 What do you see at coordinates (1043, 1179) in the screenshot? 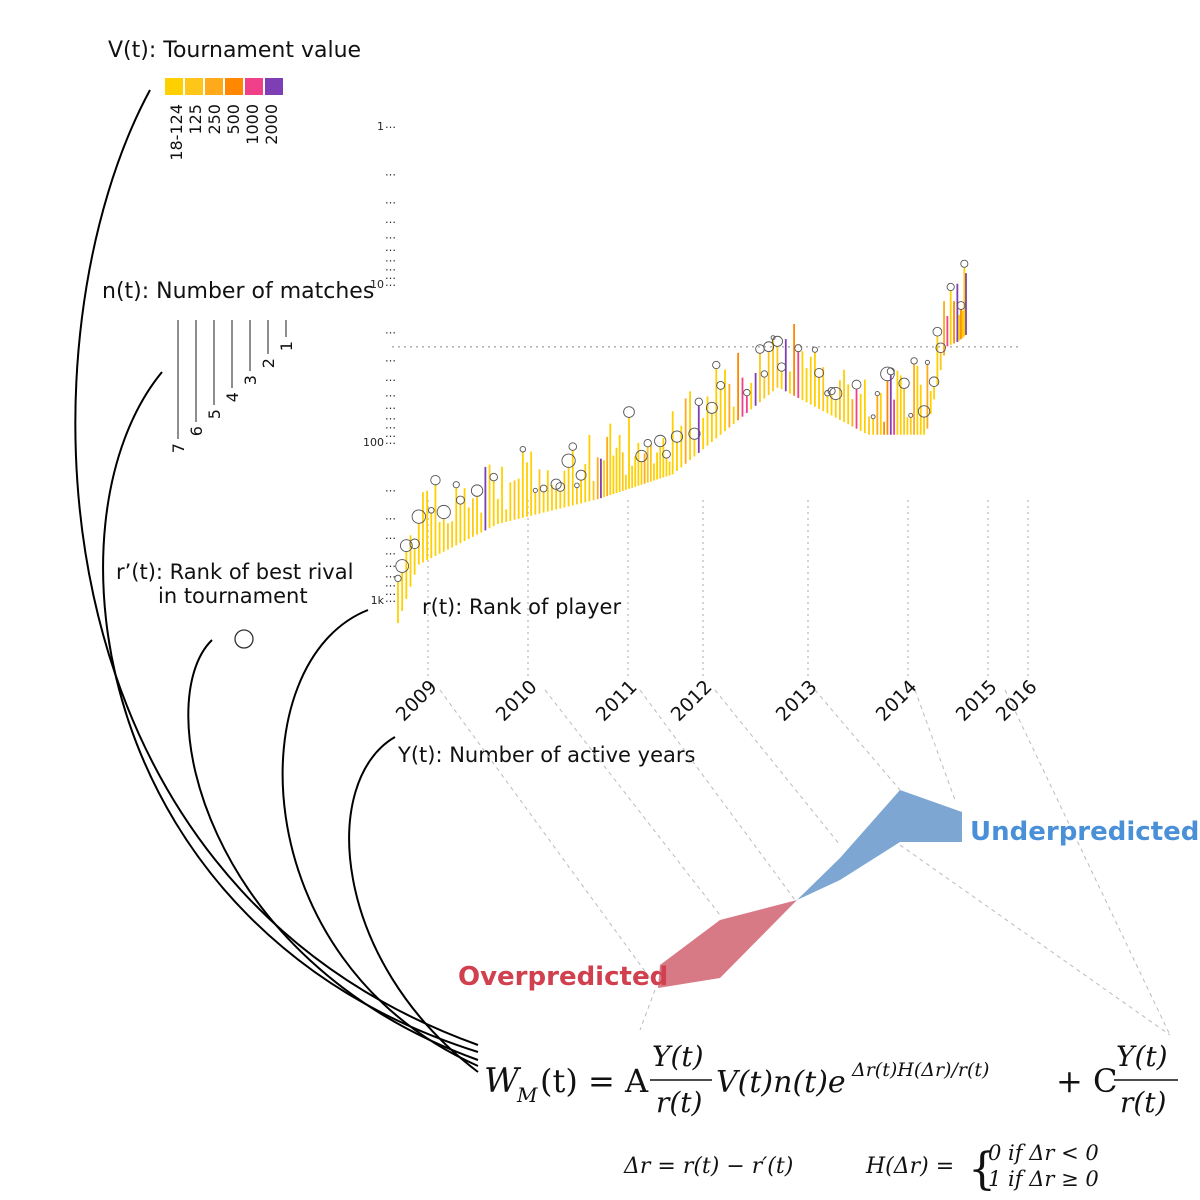
I see `formula-case-1: 1 if Δr ≥ 0` at bounding box center [1043, 1179].